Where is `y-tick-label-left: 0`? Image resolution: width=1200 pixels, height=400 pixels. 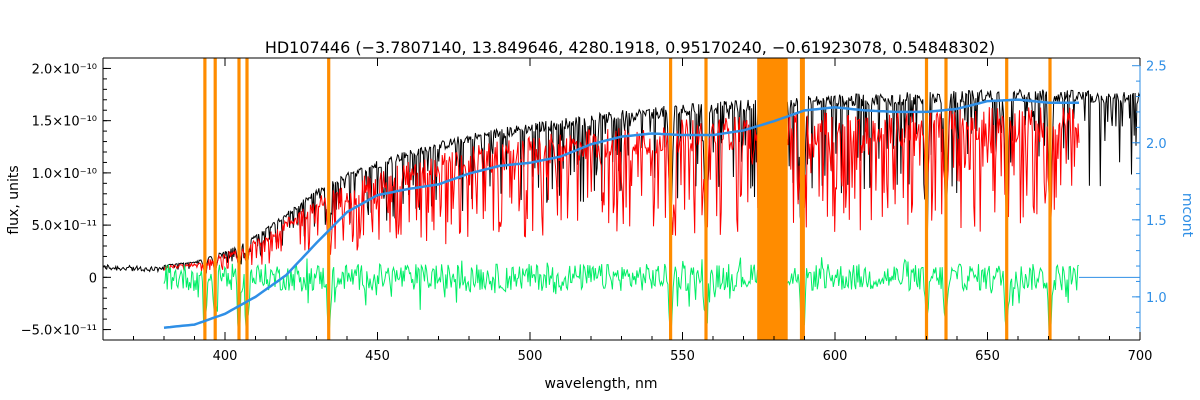
y-tick-label-left: 0 is located at coordinates (93, 278).